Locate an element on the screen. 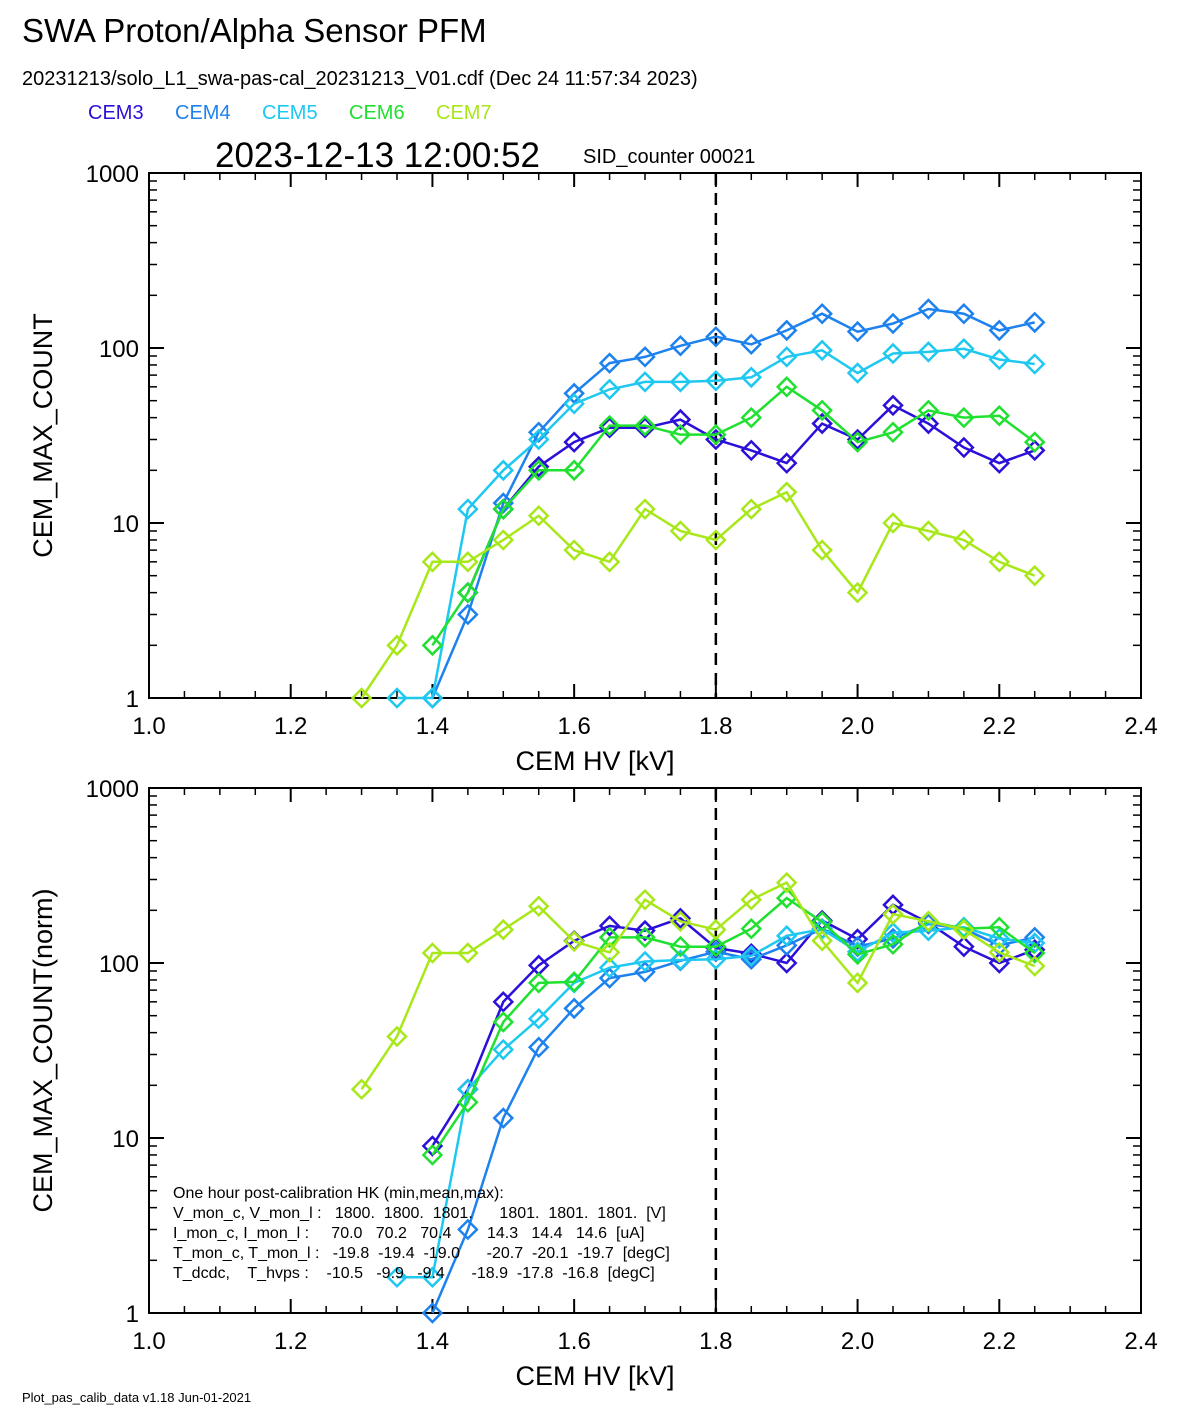 Image resolution: width=1201 pixels, height=1411 pixels. panel0-series-line-cem6 is located at coordinates (733, 515).